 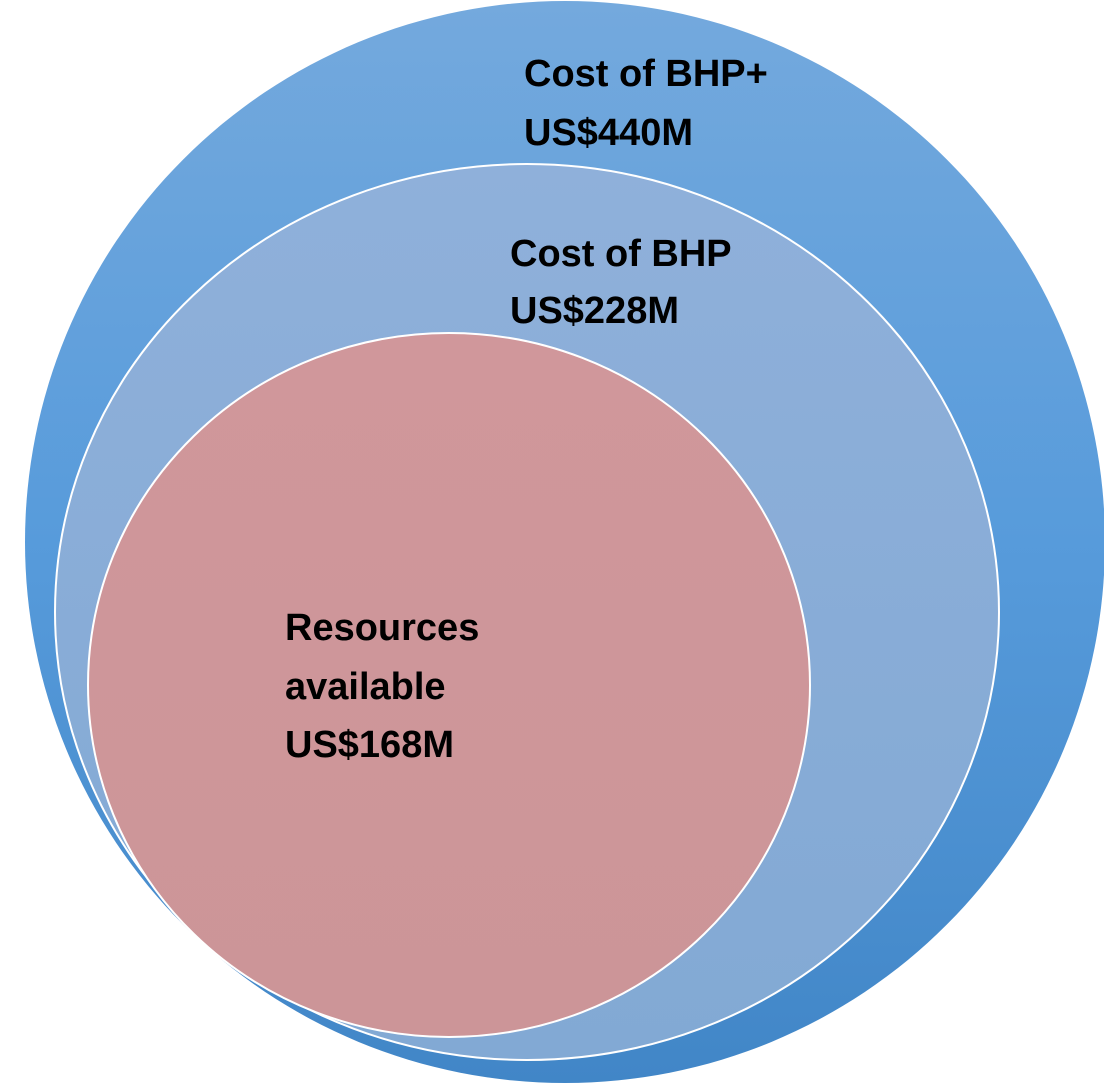 I want to click on outer-label: US$440M, so click(x=608, y=133).